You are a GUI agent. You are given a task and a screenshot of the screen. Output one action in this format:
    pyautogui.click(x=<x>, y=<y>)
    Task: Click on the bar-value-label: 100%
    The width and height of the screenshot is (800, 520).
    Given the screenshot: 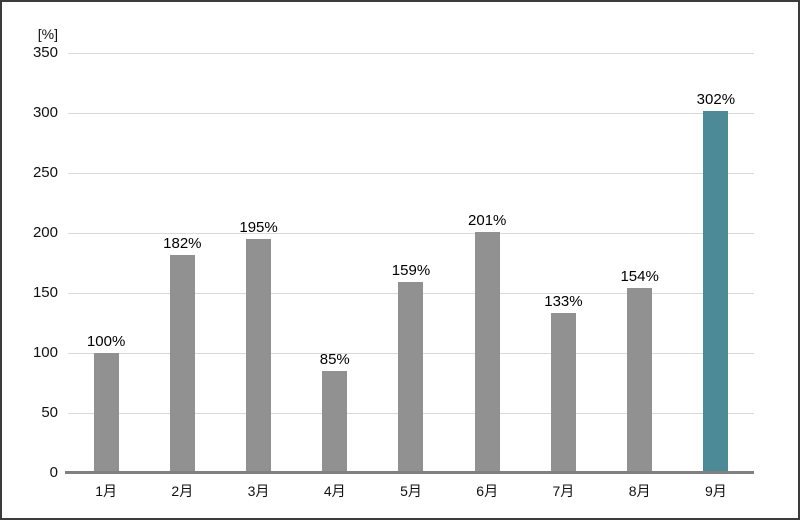 What is the action you would take?
    pyautogui.click(x=106, y=341)
    